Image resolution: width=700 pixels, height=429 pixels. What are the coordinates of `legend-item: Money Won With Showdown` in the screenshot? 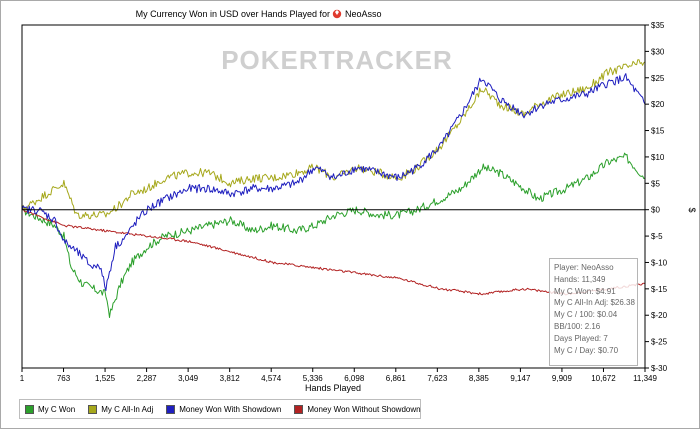 It's located at (224, 409).